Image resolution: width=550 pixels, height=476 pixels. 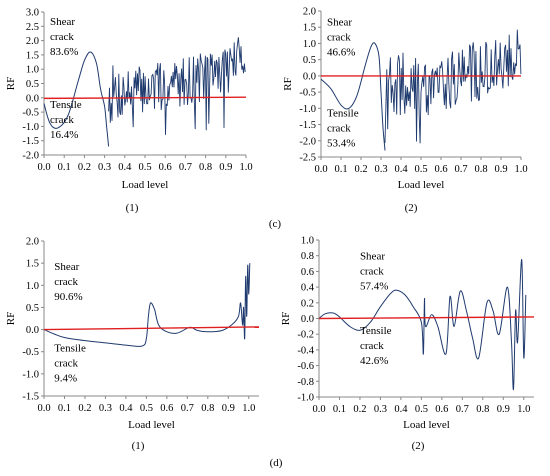 What do you see at coordinates (307, 272) in the screenshot?
I see `y-tick-label: 0.6` at bounding box center [307, 272].